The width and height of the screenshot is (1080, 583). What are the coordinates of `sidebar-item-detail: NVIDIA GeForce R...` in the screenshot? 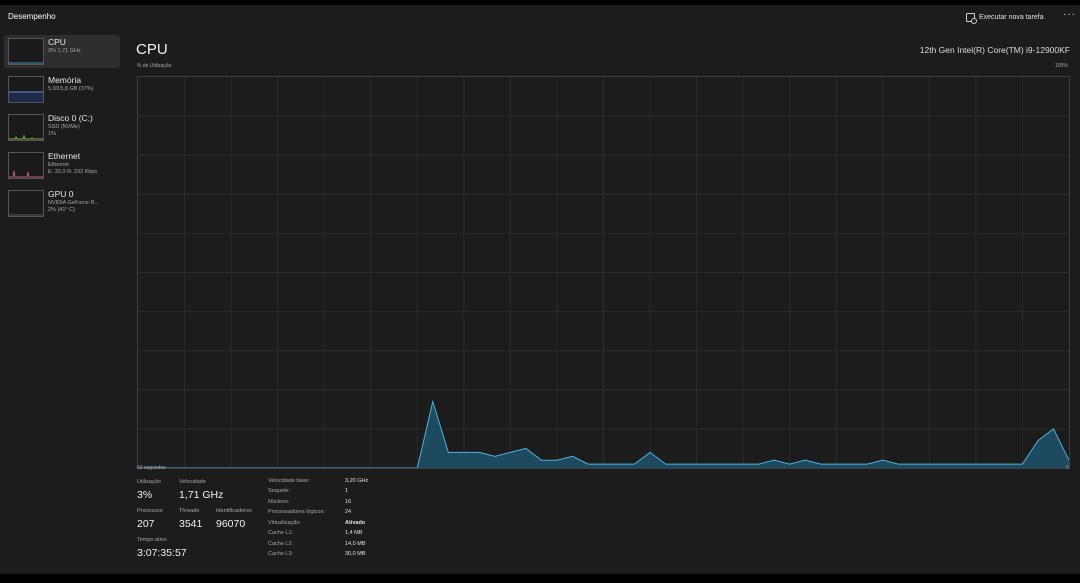 It's located at (74, 203).